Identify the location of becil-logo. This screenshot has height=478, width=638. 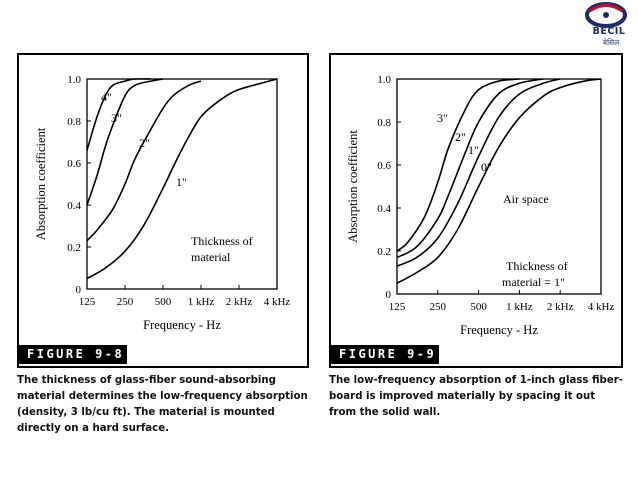
(608, 26).